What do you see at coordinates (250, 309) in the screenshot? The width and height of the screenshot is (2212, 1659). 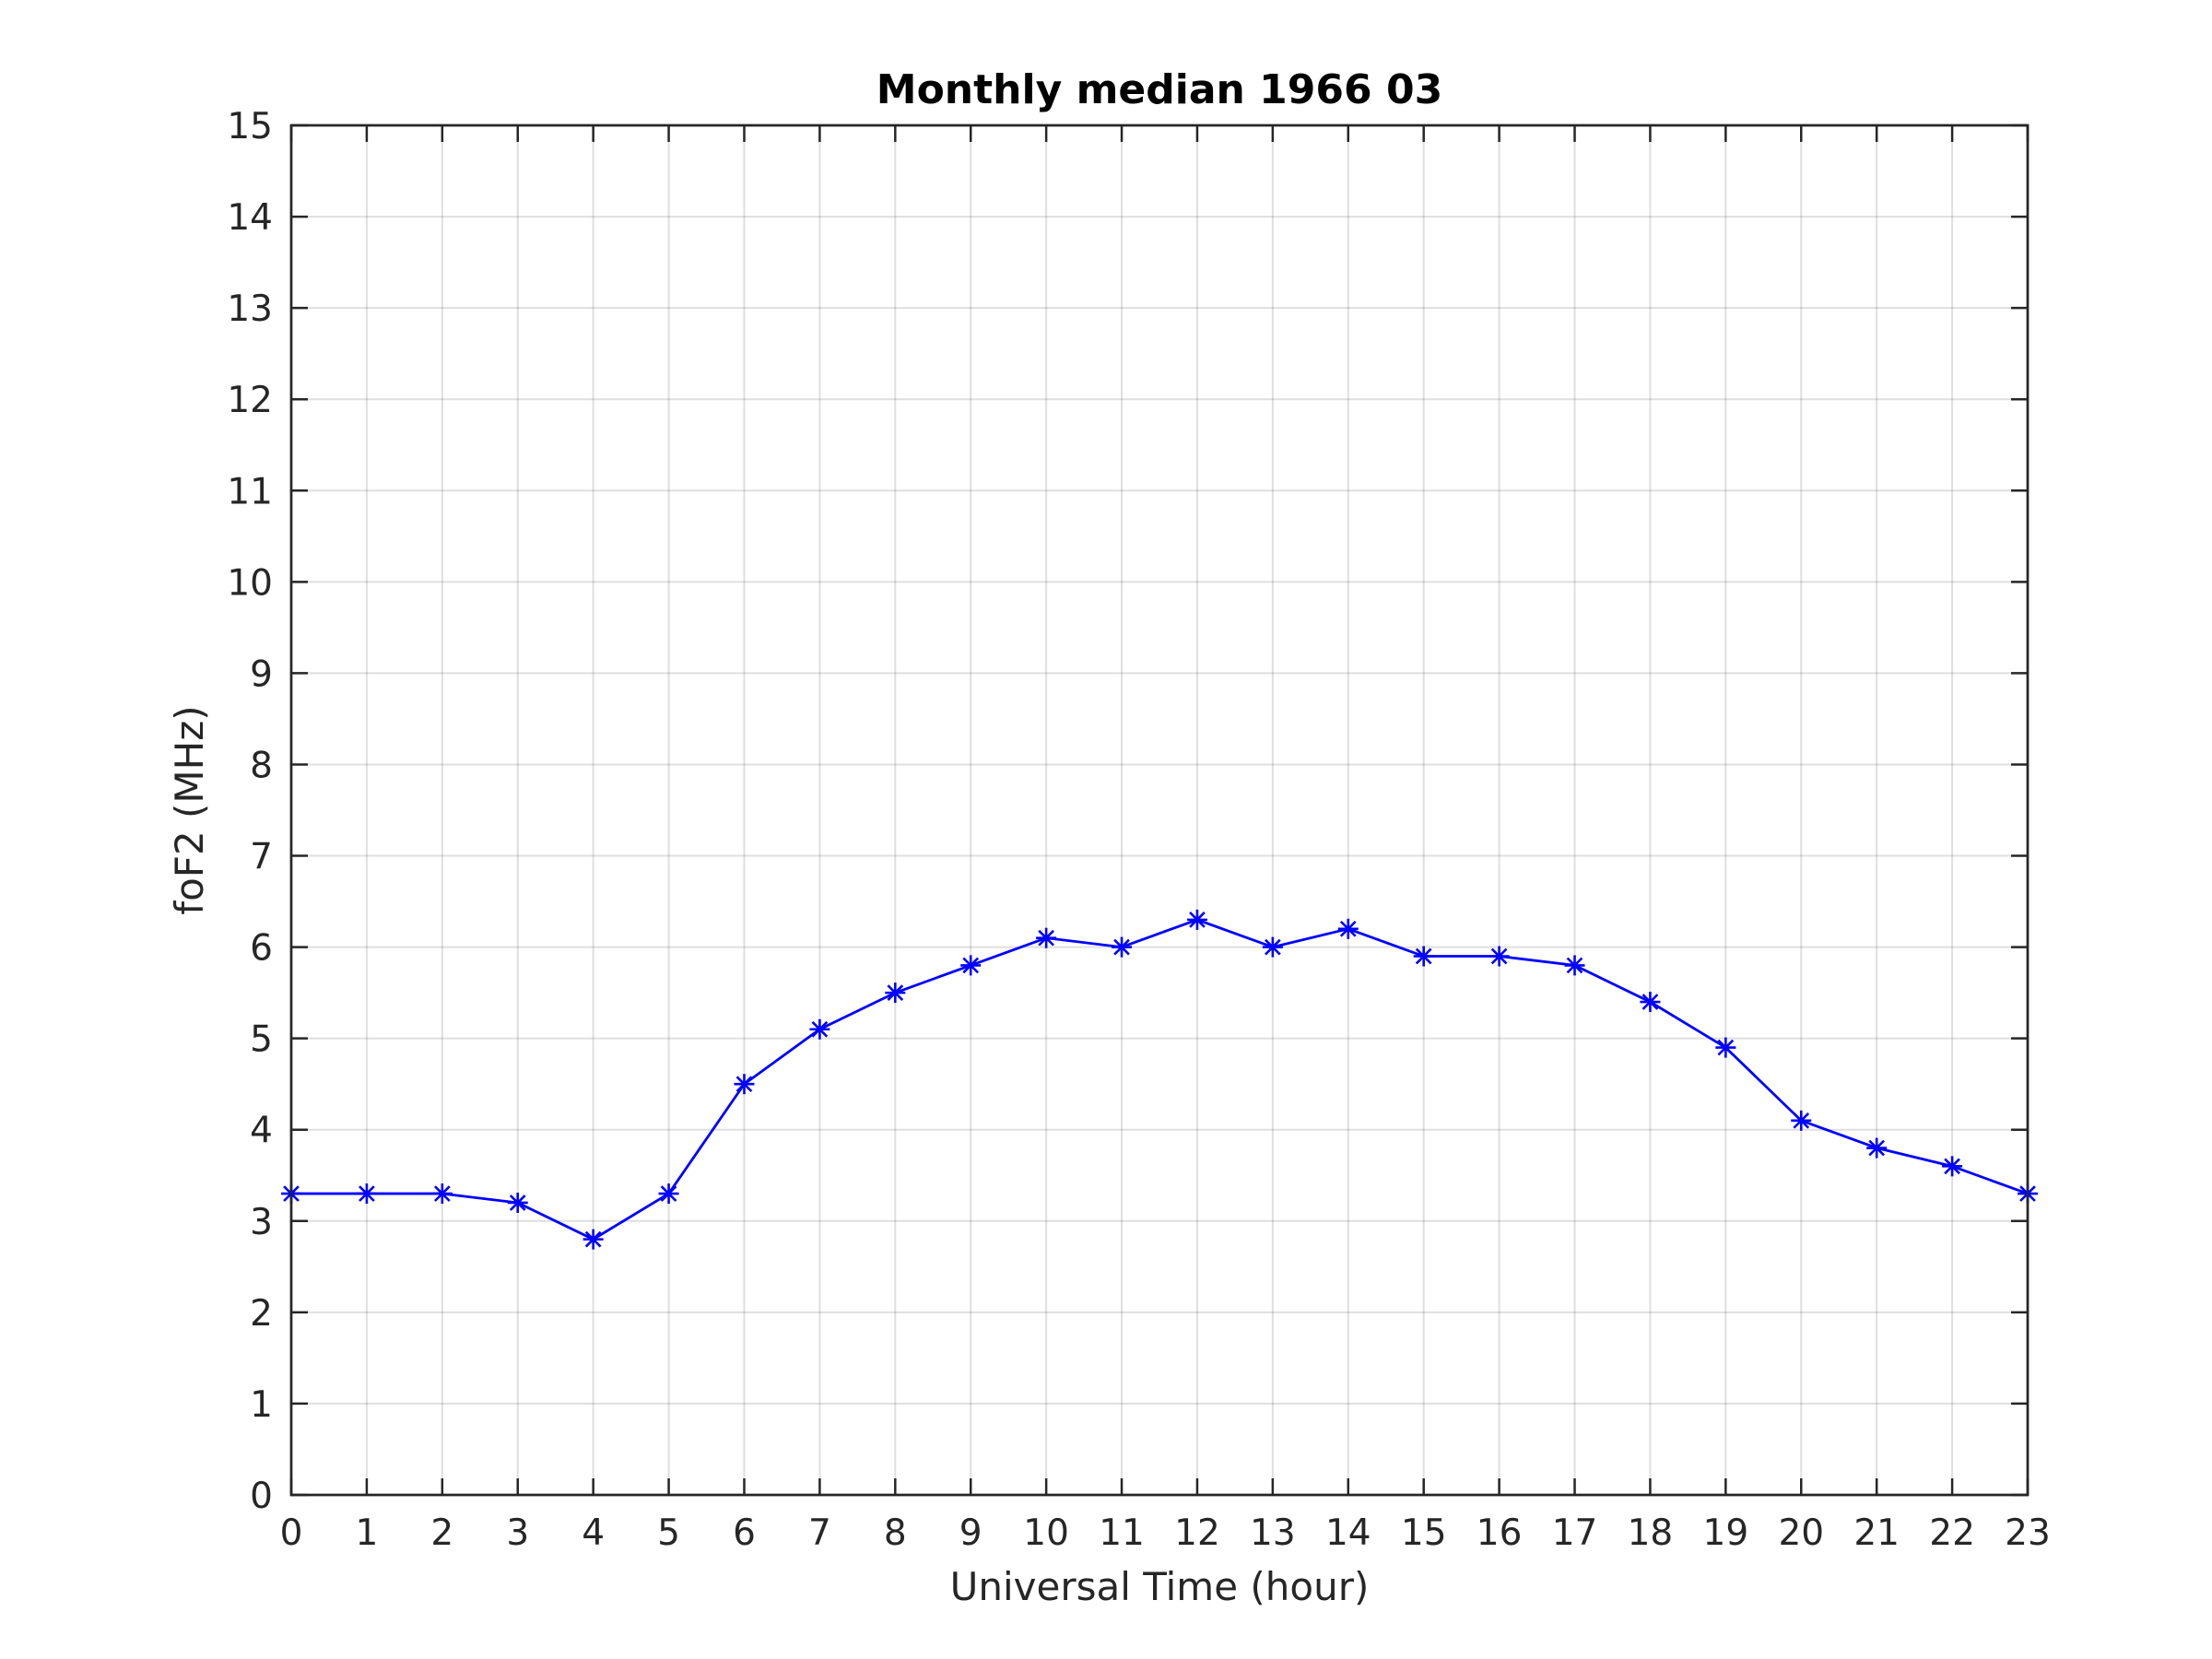 I see `y-tick-label: 13` at bounding box center [250, 309].